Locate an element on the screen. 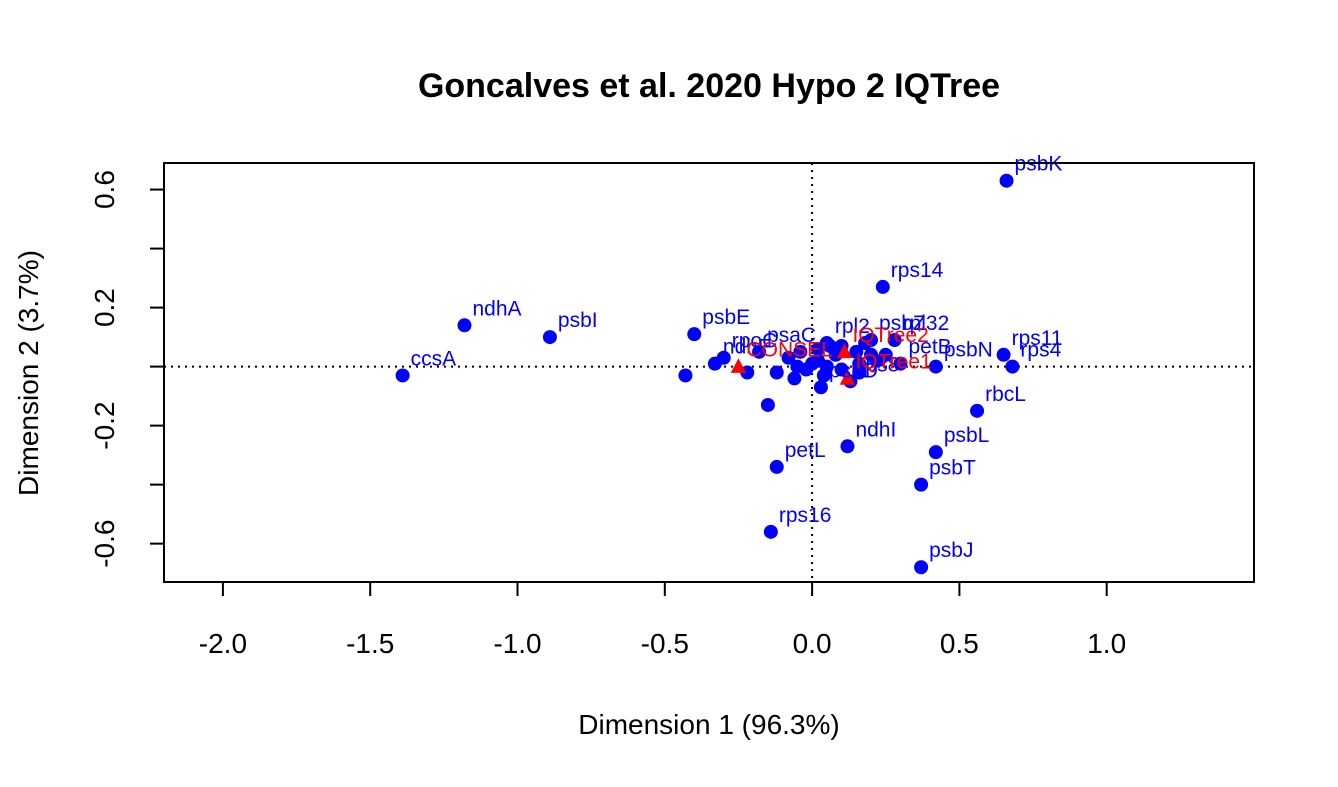 The width and height of the screenshot is (1338, 787). gene-label: rps14 is located at coordinates (917, 270).